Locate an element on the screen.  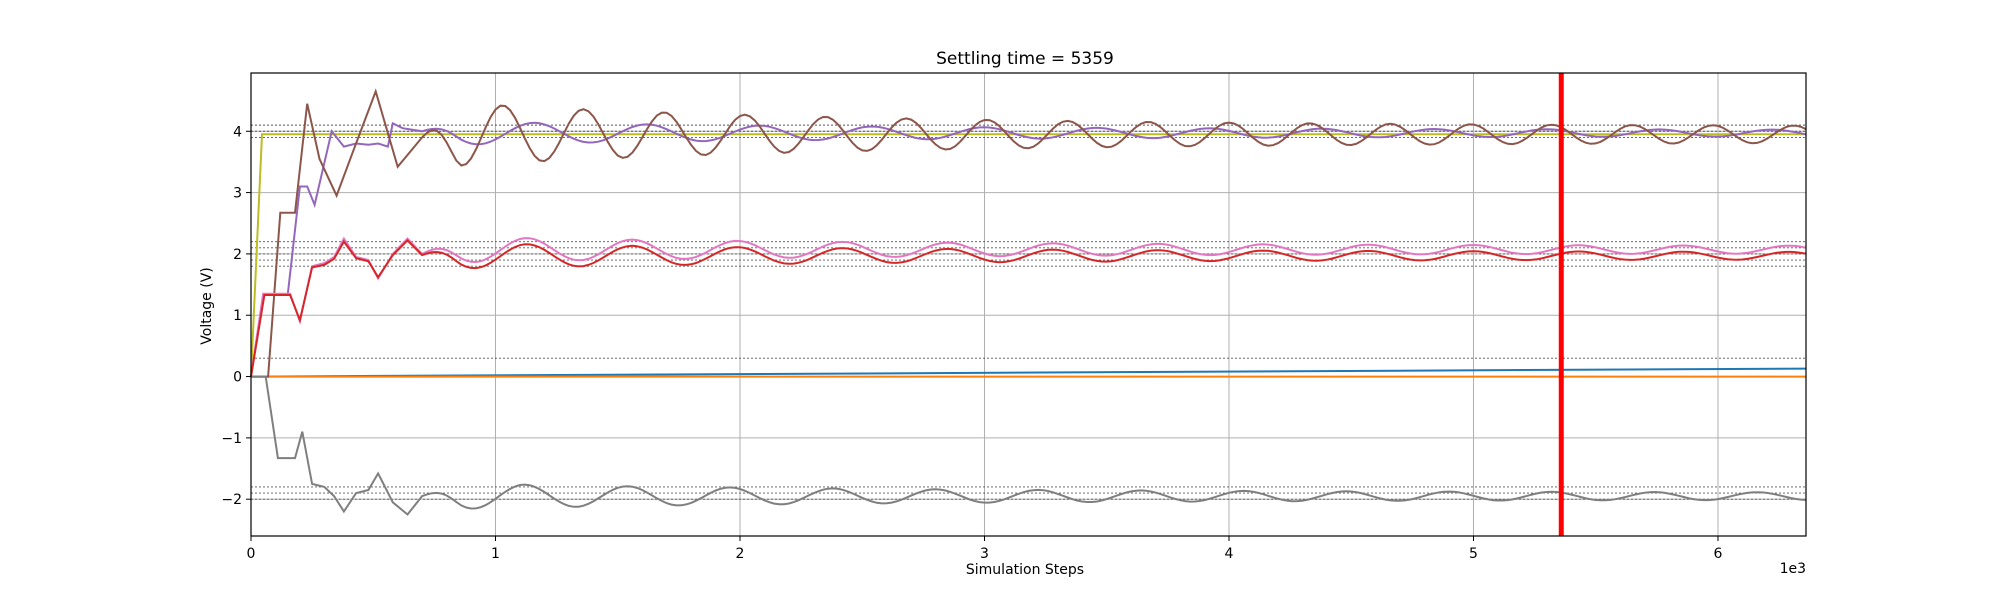
x-tick-label: 0 is located at coordinates (251, 554).